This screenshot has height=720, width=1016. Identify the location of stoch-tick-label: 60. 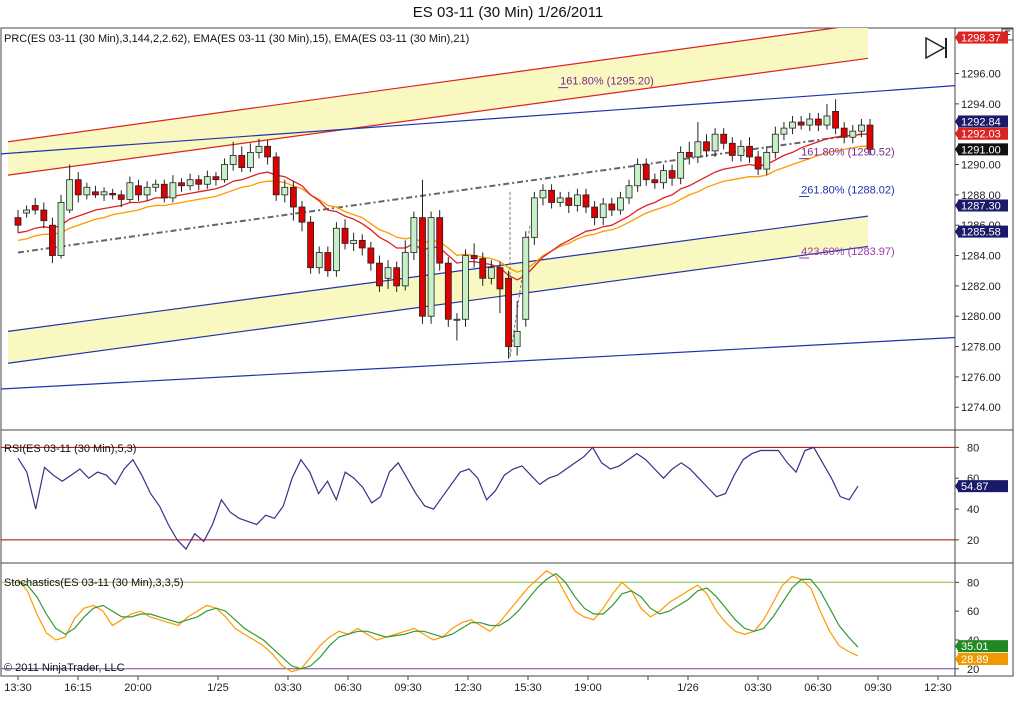
(973, 612).